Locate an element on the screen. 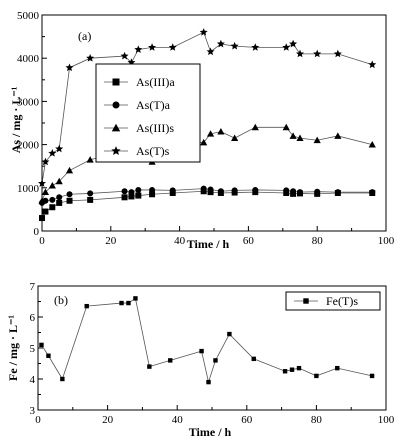  panel-b-y-tick-label: 3 is located at coordinates (33, 411).